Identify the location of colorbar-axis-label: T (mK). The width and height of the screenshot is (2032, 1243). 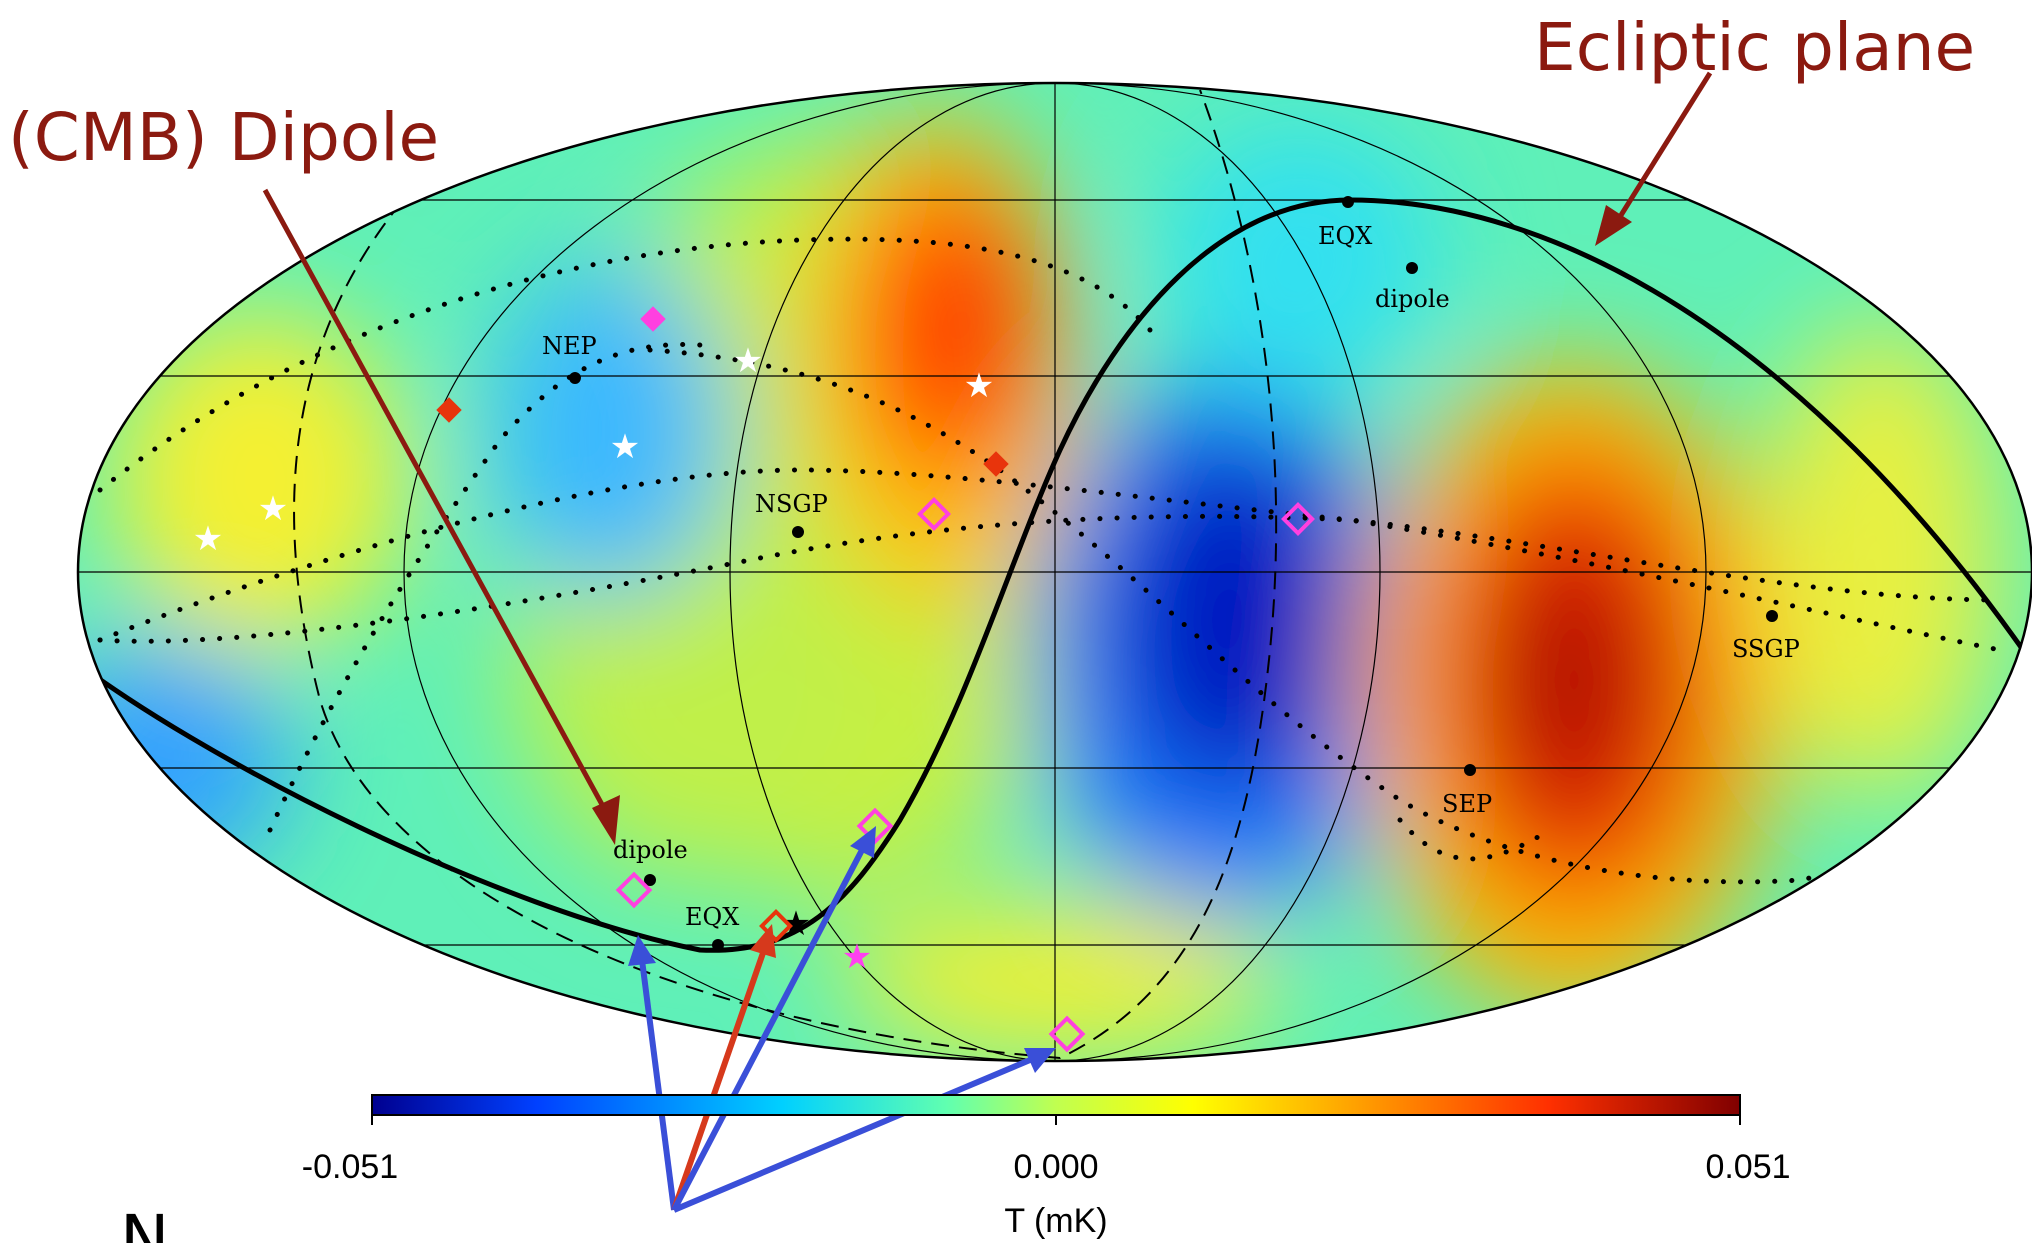
(1055, 1221).